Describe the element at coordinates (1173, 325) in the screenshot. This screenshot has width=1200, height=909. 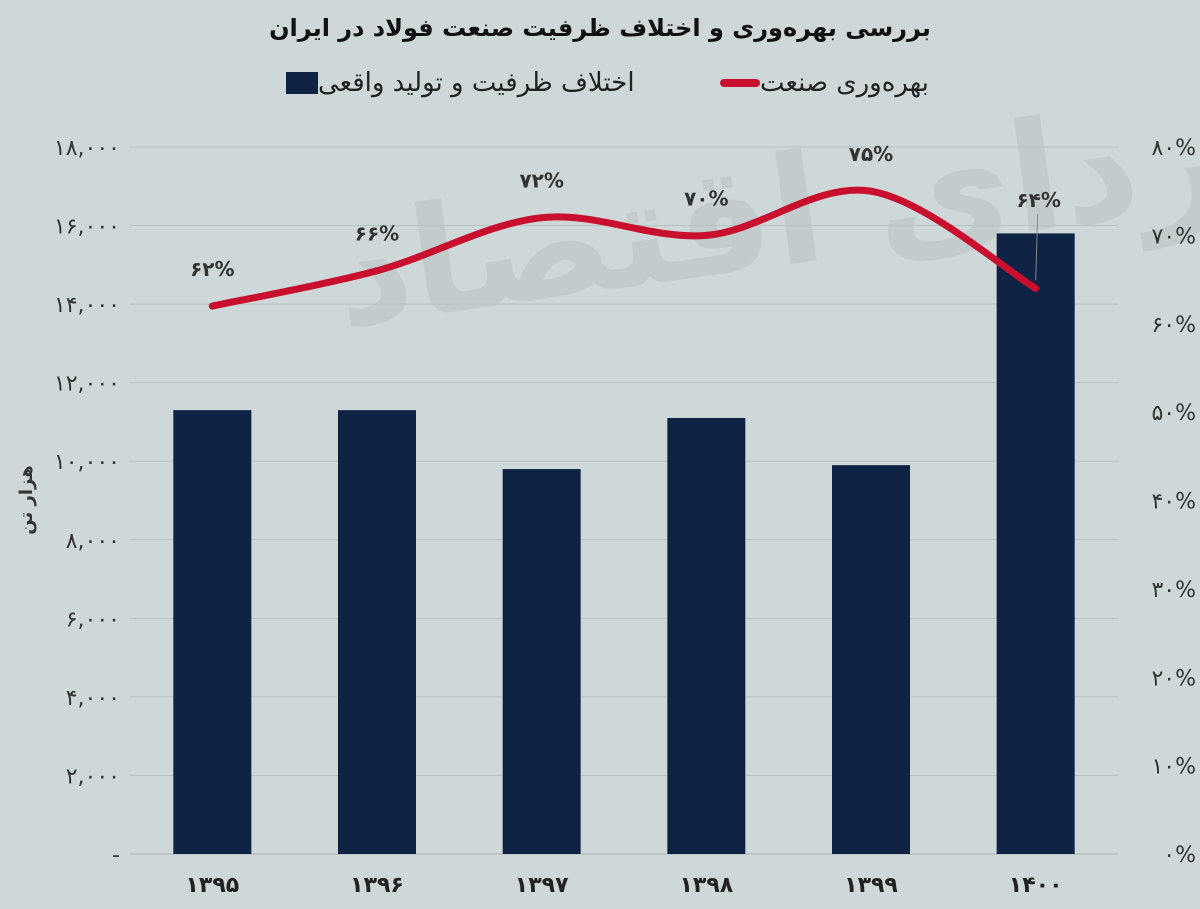
I see `y2-tick-label: ۶۰%` at that location.